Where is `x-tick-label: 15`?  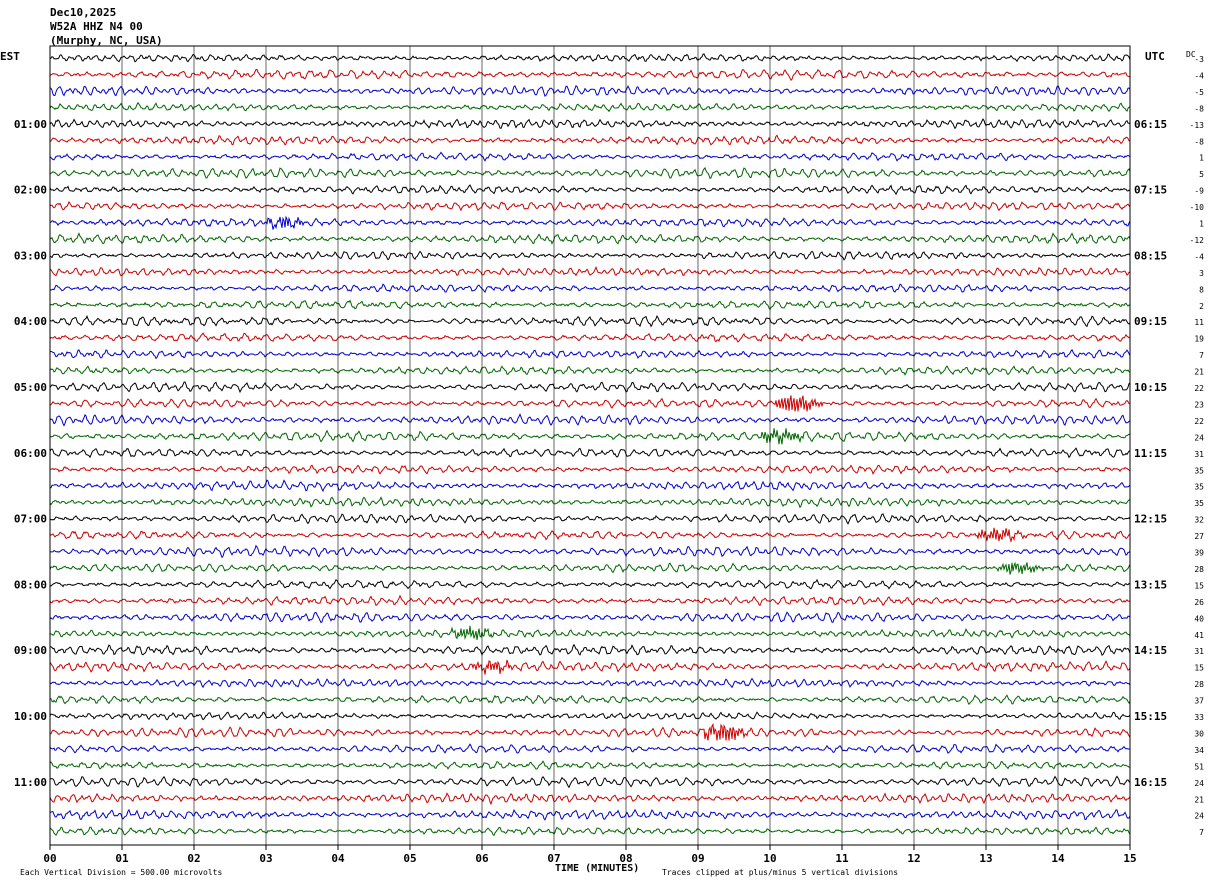 x-tick-label: 15 is located at coordinates (1129, 858).